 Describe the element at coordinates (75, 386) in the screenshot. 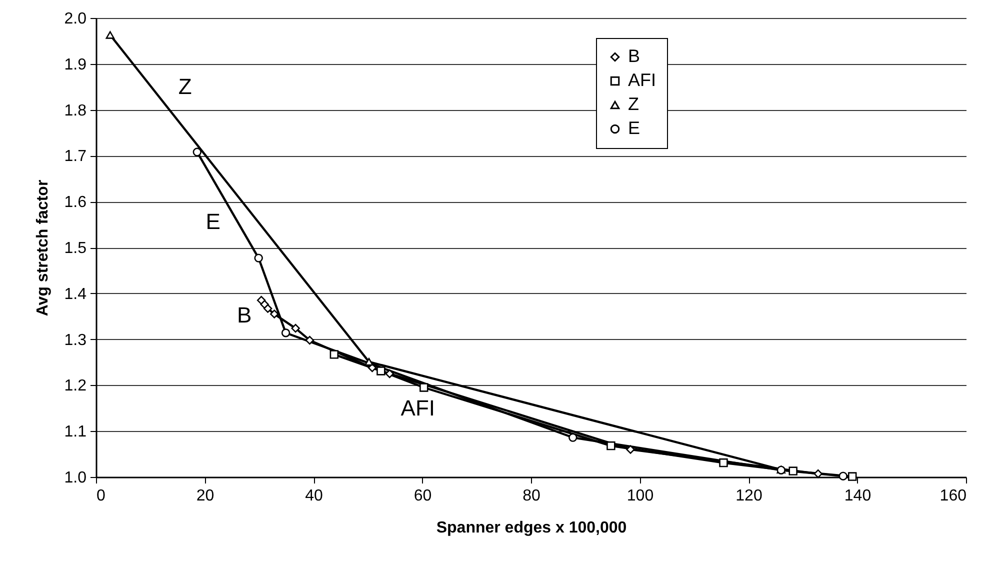

I see `y-tick-label: 1.2` at that location.